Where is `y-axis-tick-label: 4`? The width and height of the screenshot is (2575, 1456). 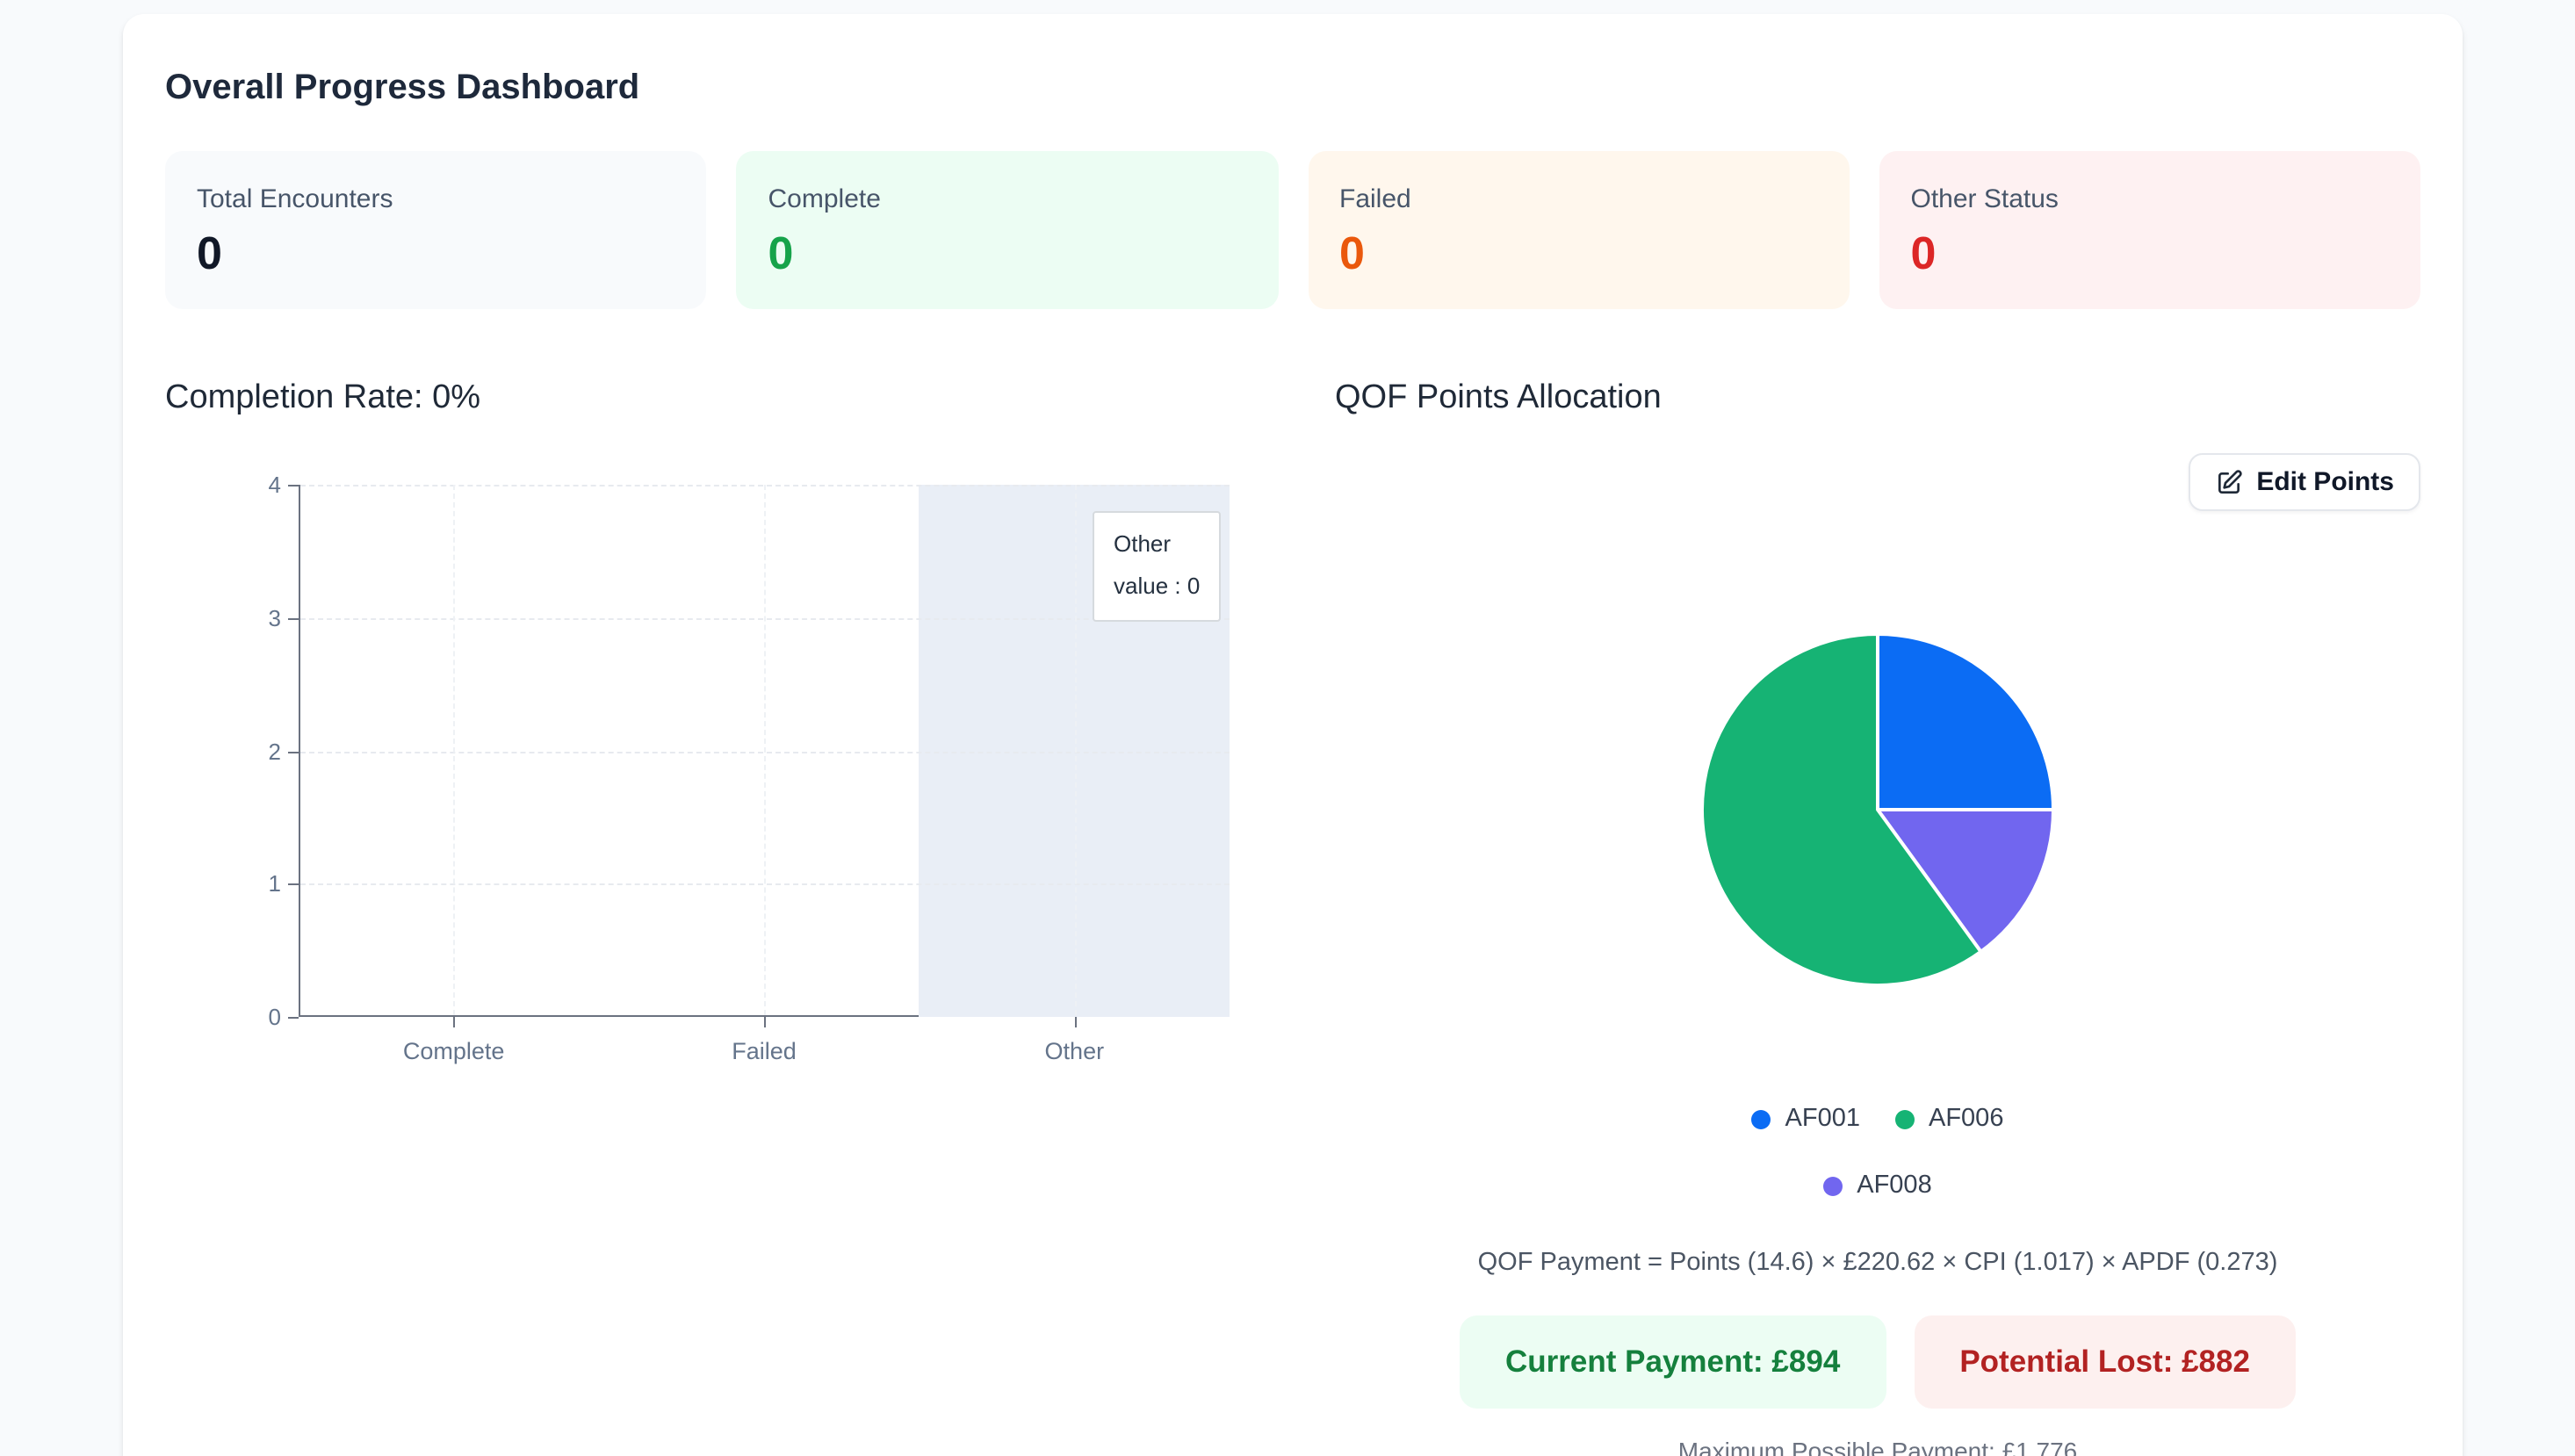
y-axis-tick-label: 4 is located at coordinates (275, 485).